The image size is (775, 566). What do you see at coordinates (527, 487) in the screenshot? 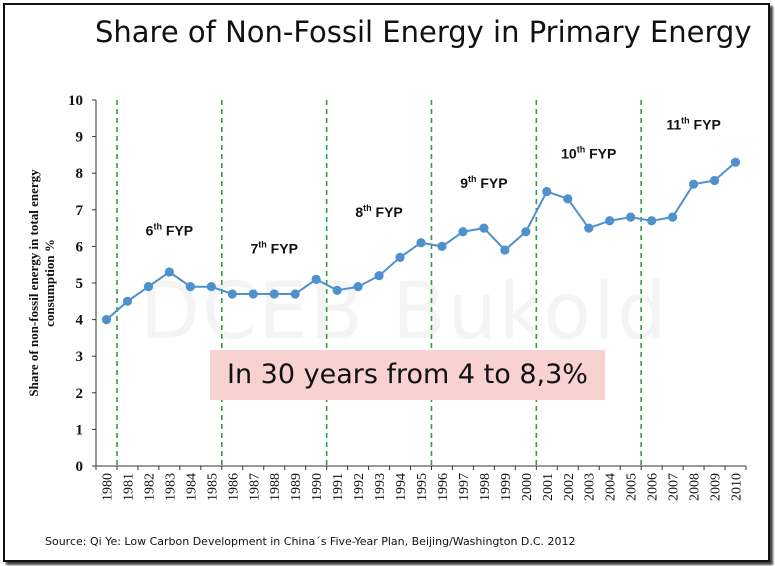
I see `x-tick-label: 2000` at bounding box center [527, 487].